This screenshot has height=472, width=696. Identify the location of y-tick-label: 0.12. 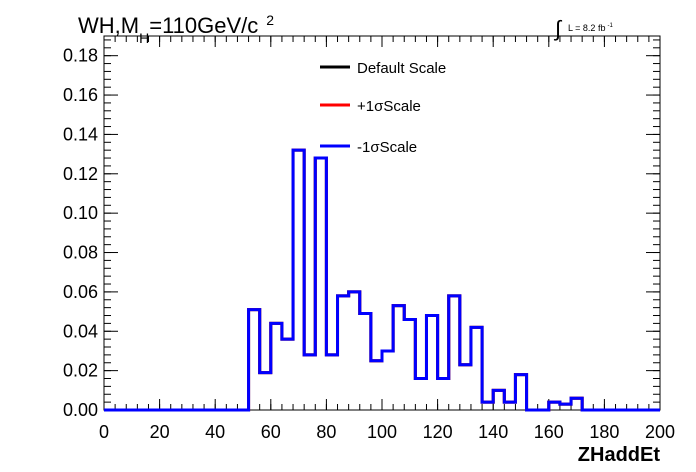
(80, 174).